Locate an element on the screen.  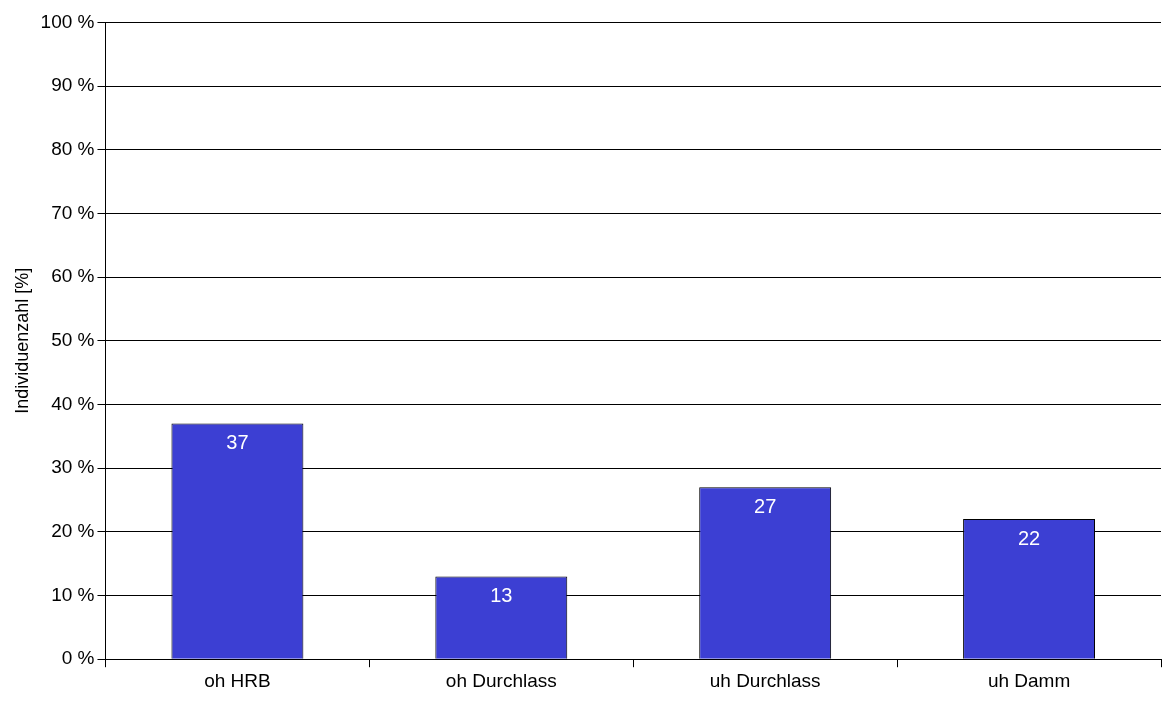
x-tick-label: uh Damm is located at coordinates (1029, 680).